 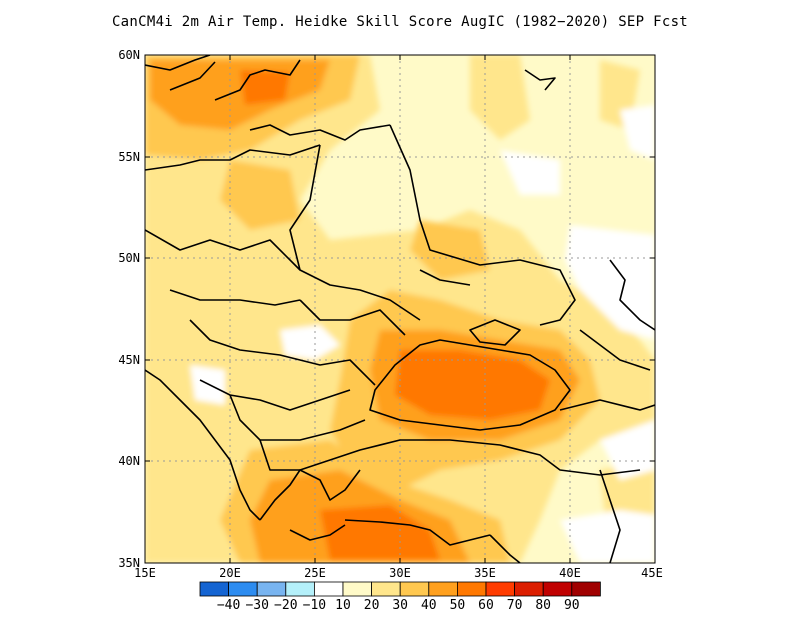 What do you see at coordinates (286, 605) in the screenshot?
I see `colorbar-label: −20` at bounding box center [286, 605].